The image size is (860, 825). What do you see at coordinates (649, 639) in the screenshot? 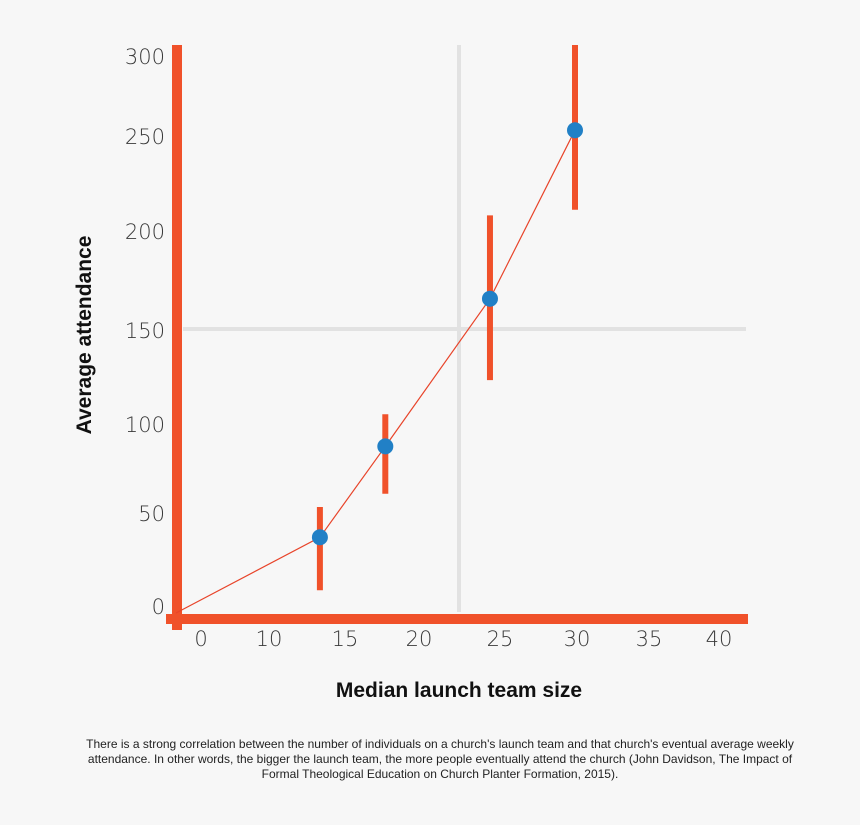
I see `x-tick-label-35: 35` at bounding box center [649, 639].